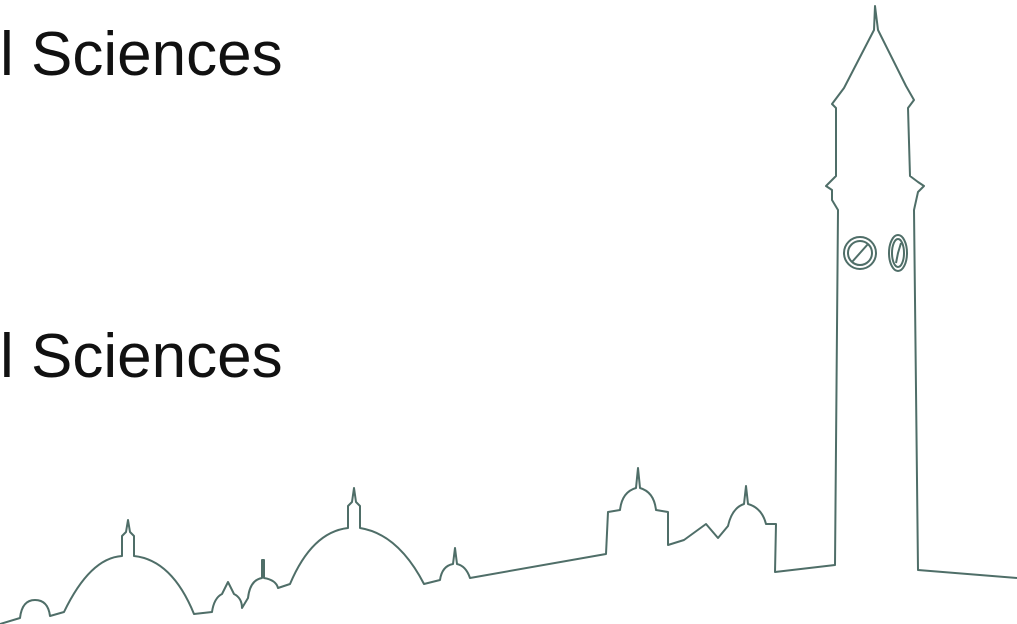 Image resolution: width=1017 pixels, height=624 pixels. Describe the element at coordinates (141, 54) in the screenshot. I see `title: l Sciences` at that location.